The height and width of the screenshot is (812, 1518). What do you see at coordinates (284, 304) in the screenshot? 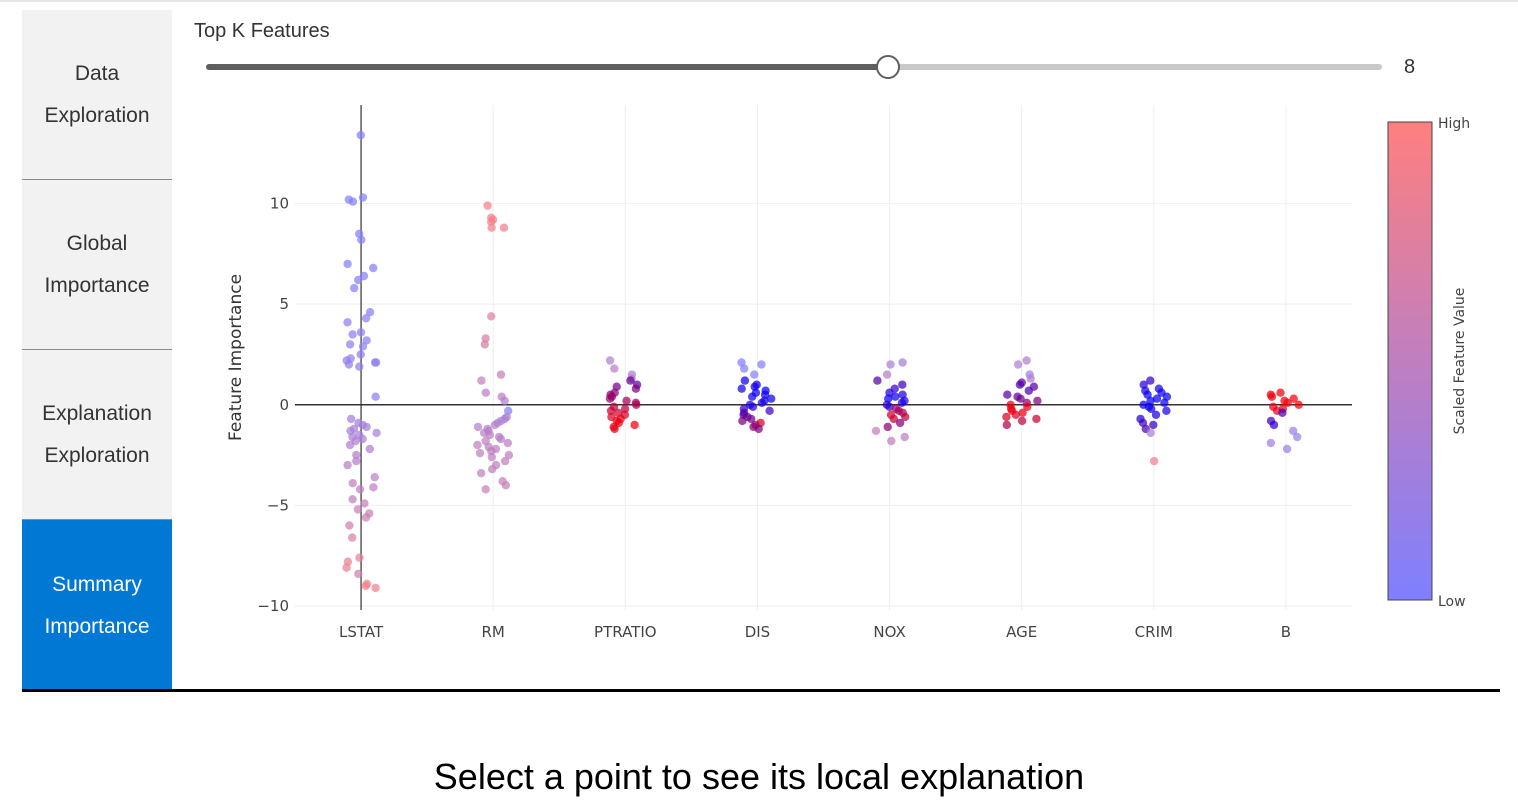
I see `y-tick-label: 5` at bounding box center [284, 304].